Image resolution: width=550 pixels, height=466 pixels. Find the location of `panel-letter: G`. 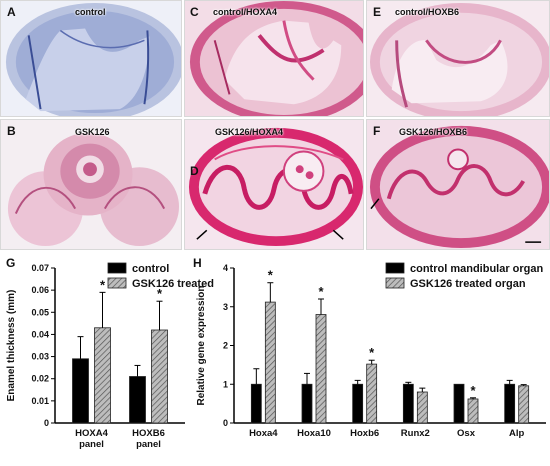

panel-letter: G is located at coordinates (11, 263).